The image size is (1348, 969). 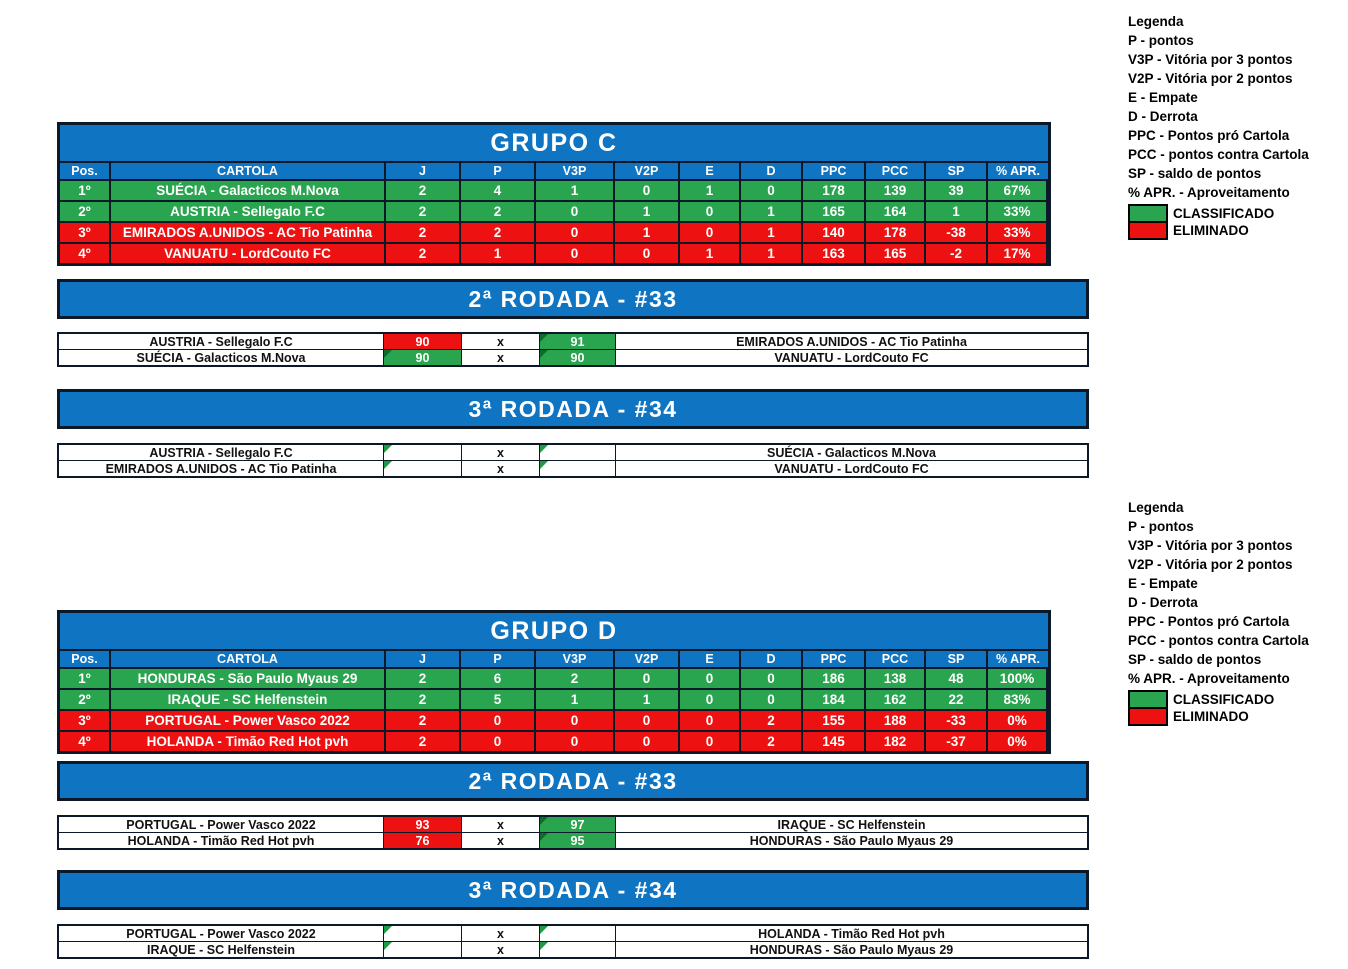 What do you see at coordinates (221, 357) in the screenshot?
I see `home-team-cell: SUÉCIA - Galacticos M.Nova` at bounding box center [221, 357].